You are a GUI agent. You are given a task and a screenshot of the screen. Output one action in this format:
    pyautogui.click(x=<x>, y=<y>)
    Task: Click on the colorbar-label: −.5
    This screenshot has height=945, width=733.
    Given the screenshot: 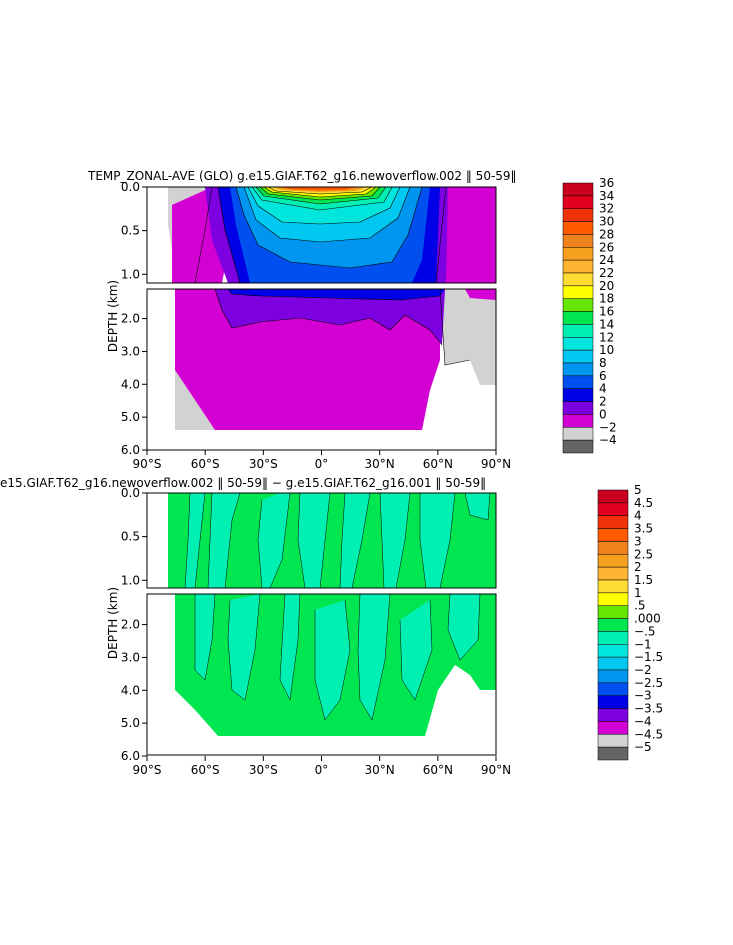 What is the action you would take?
    pyautogui.click(x=645, y=631)
    